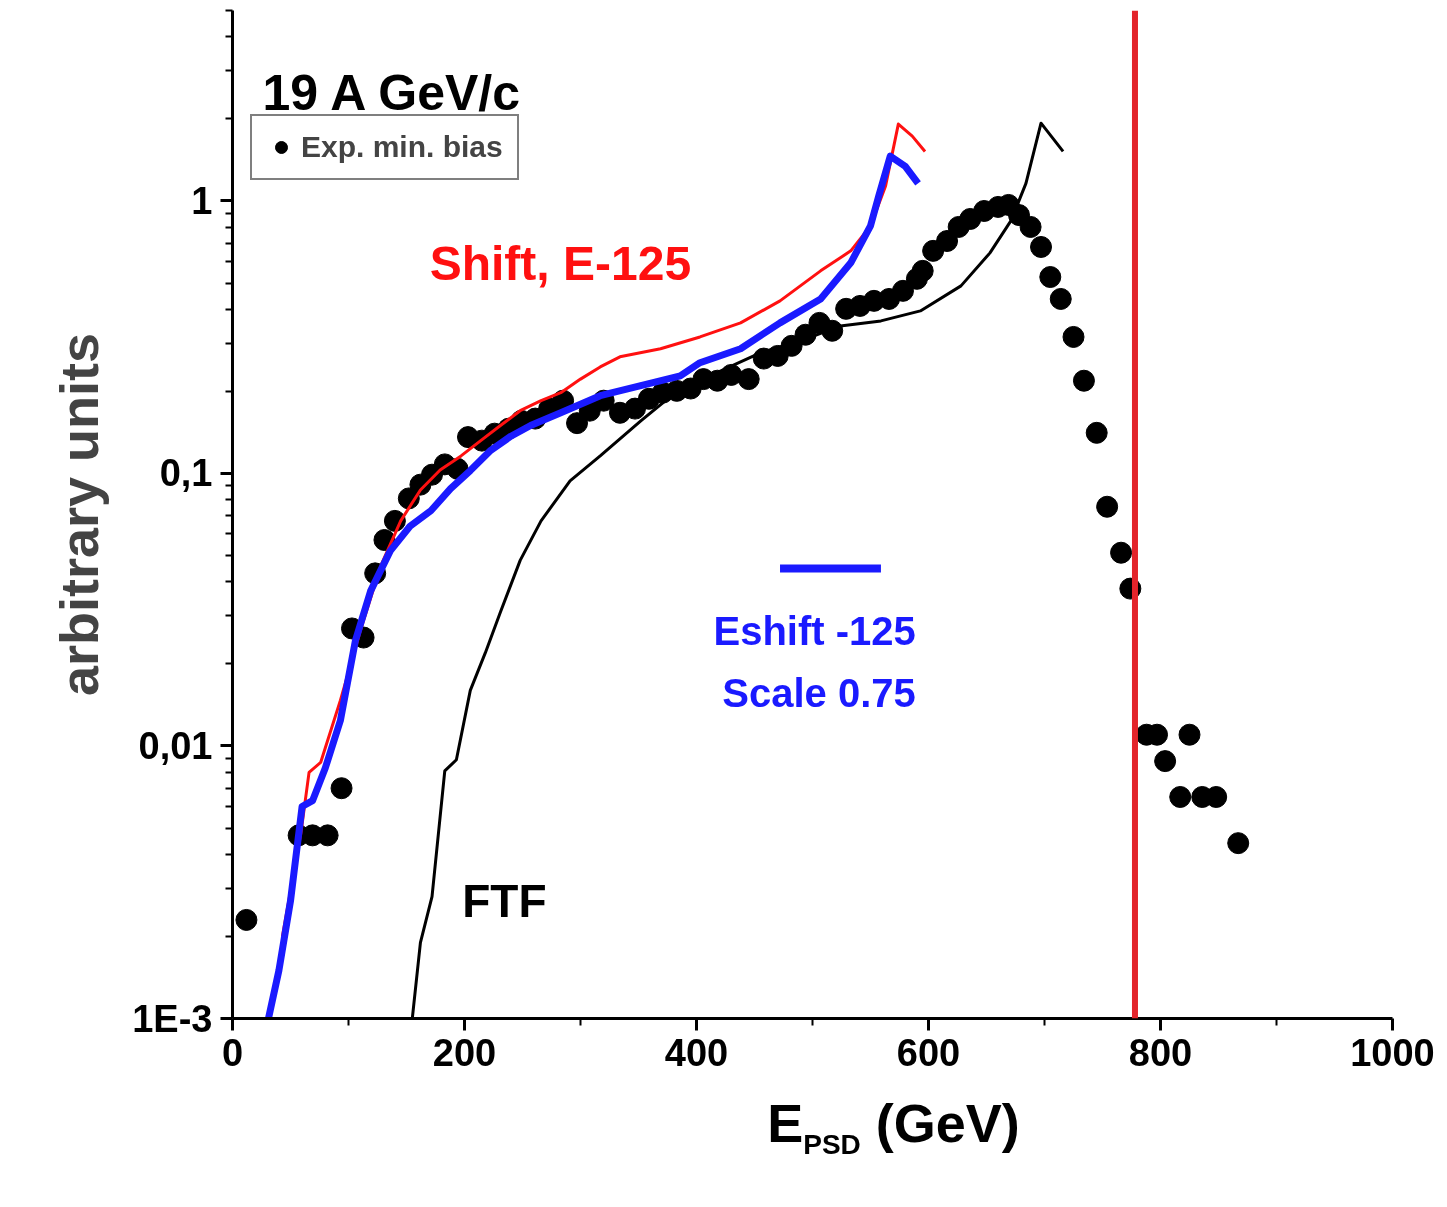  Describe the element at coordinates (696, 1052) in the screenshot. I see `x-tick-label: 400` at that location.